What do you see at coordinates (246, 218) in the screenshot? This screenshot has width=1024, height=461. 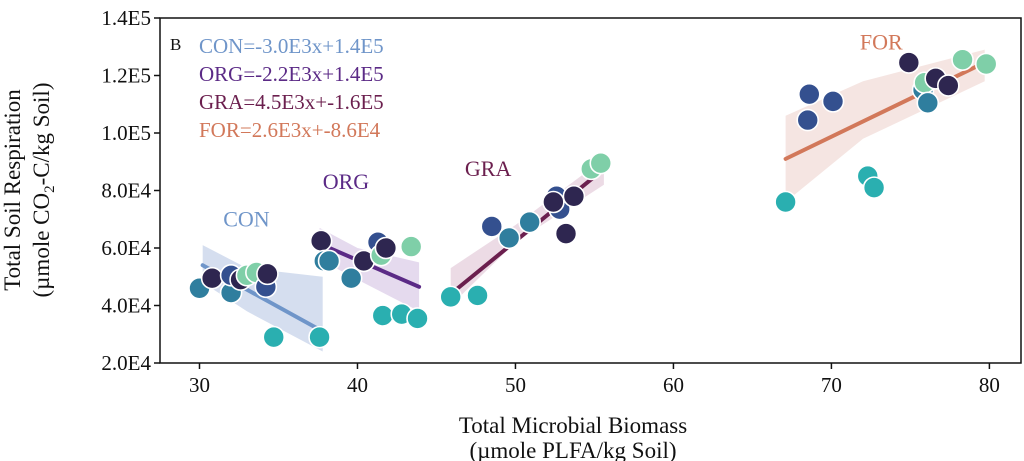 I see `con-series-label: CON` at bounding box center [246, 218].